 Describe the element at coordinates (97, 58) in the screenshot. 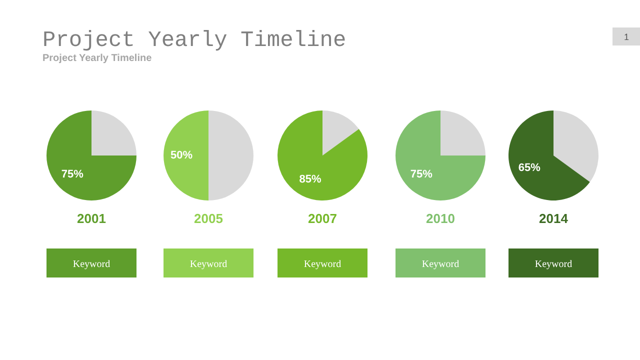

I see `chart-subtitle: Project Yearly Timeline` at that location.